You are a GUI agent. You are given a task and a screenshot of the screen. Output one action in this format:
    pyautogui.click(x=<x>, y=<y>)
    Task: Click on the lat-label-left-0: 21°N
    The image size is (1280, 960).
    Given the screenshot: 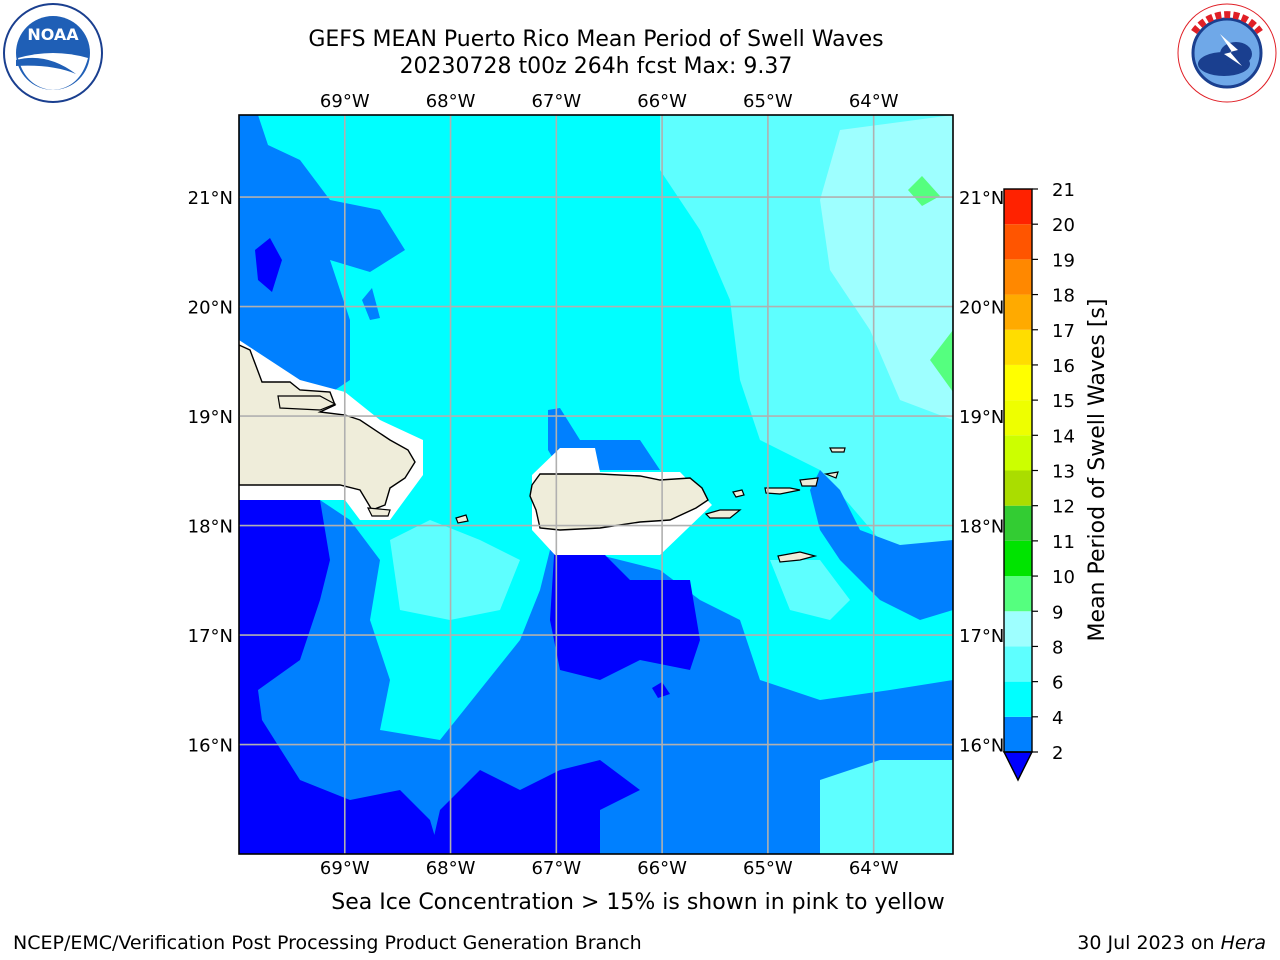 What is the action you would take?
    pyautogui.click(x=210, y=198)
    